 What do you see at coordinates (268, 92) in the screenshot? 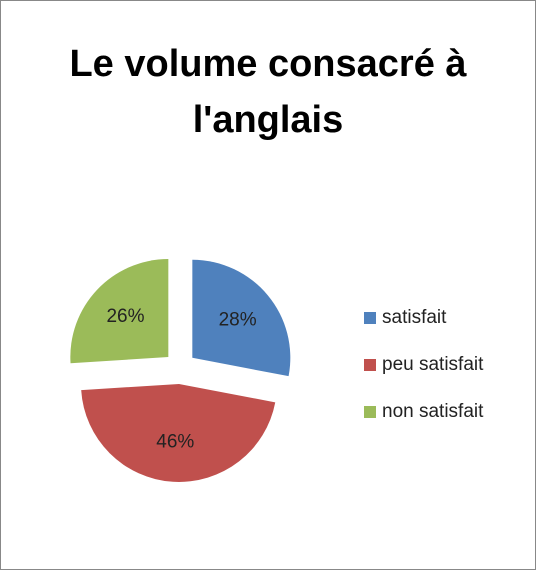
I see `chart-title: Le volume consacré à l'anglais` at bounding box center [268, 92].